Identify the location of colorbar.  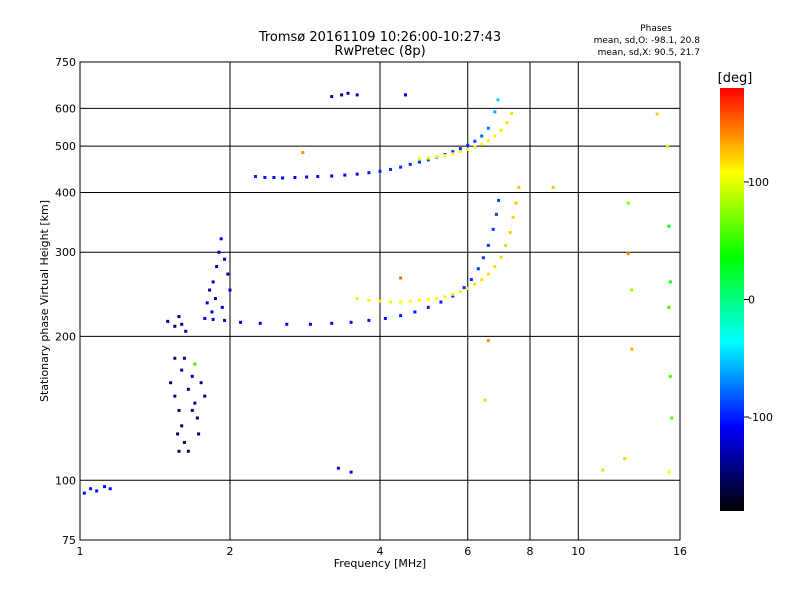
(732, 299).